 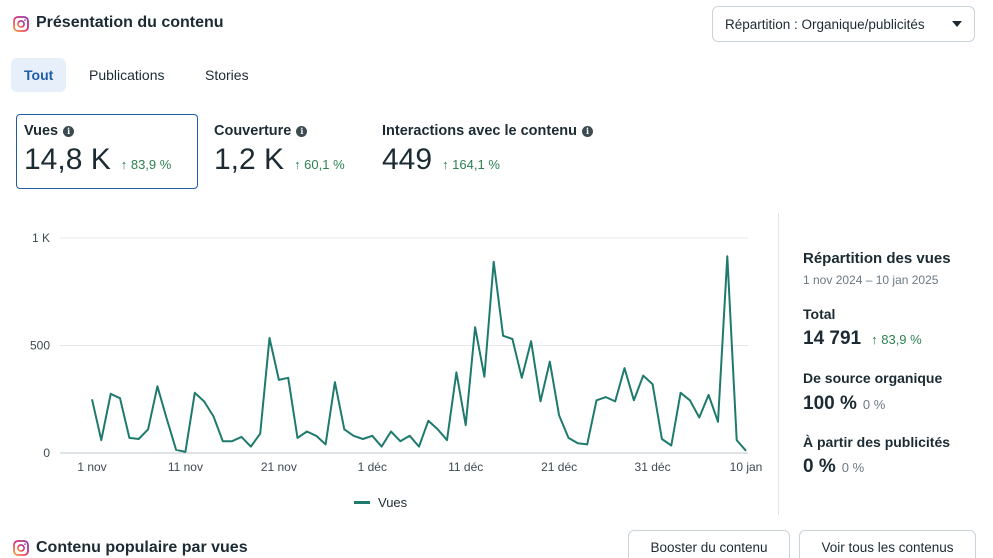 What do you see at coordinates (146, 164) in the screenshot?
I see `metric-views-delta: ↑ 83,9 %` at bounding box center [146, 164].